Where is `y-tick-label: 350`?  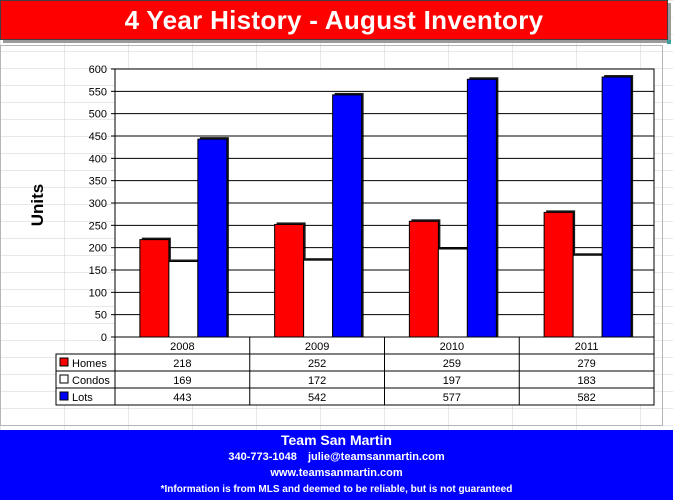
y-tick-label: 350 is located at coordinates (98, 182).